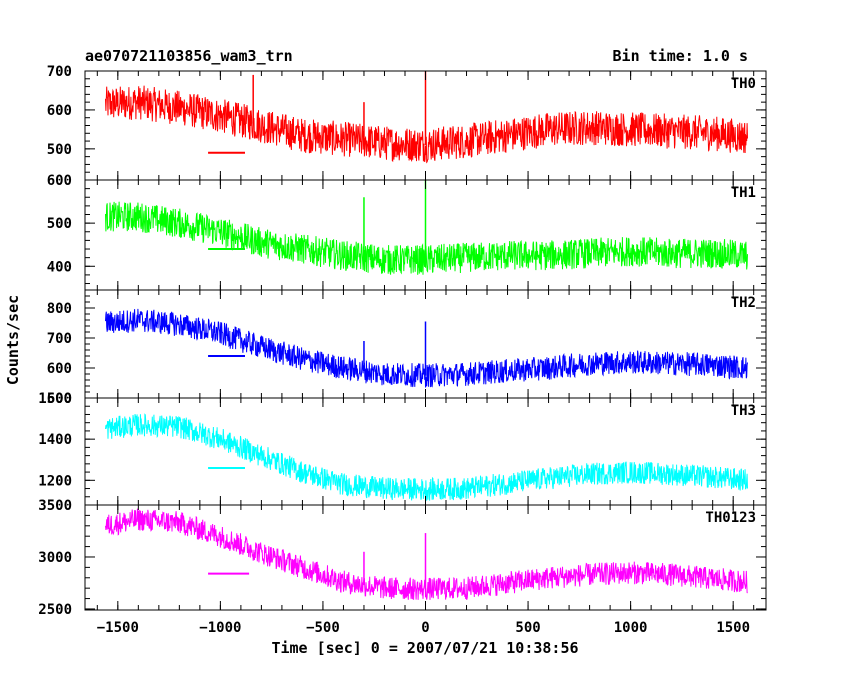 The image size is (850, 680). Describe the element at coordinates (426, 554) in the screenshot. I see `series-line-th0123` at that location.